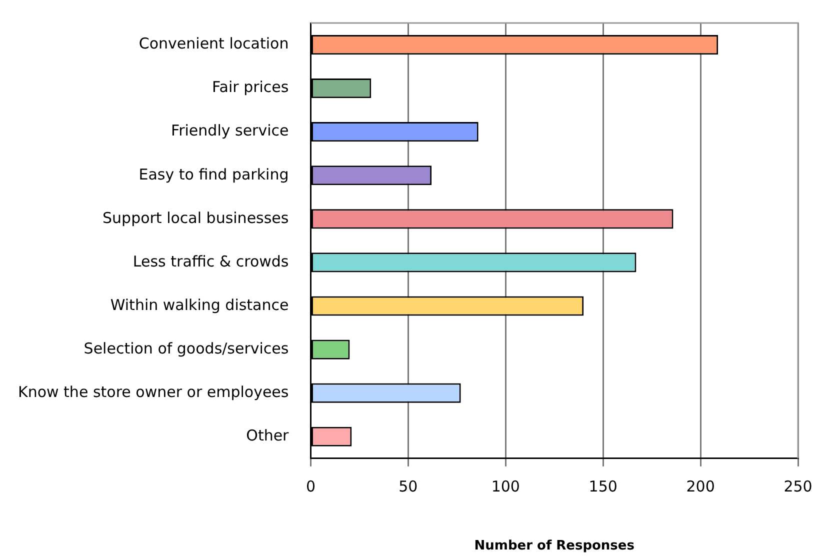 The image size is (828, 560). Describe the element at coordinates (554, 546) in the screenshot. I see `x-axis-title: Number of Responses` at that location.